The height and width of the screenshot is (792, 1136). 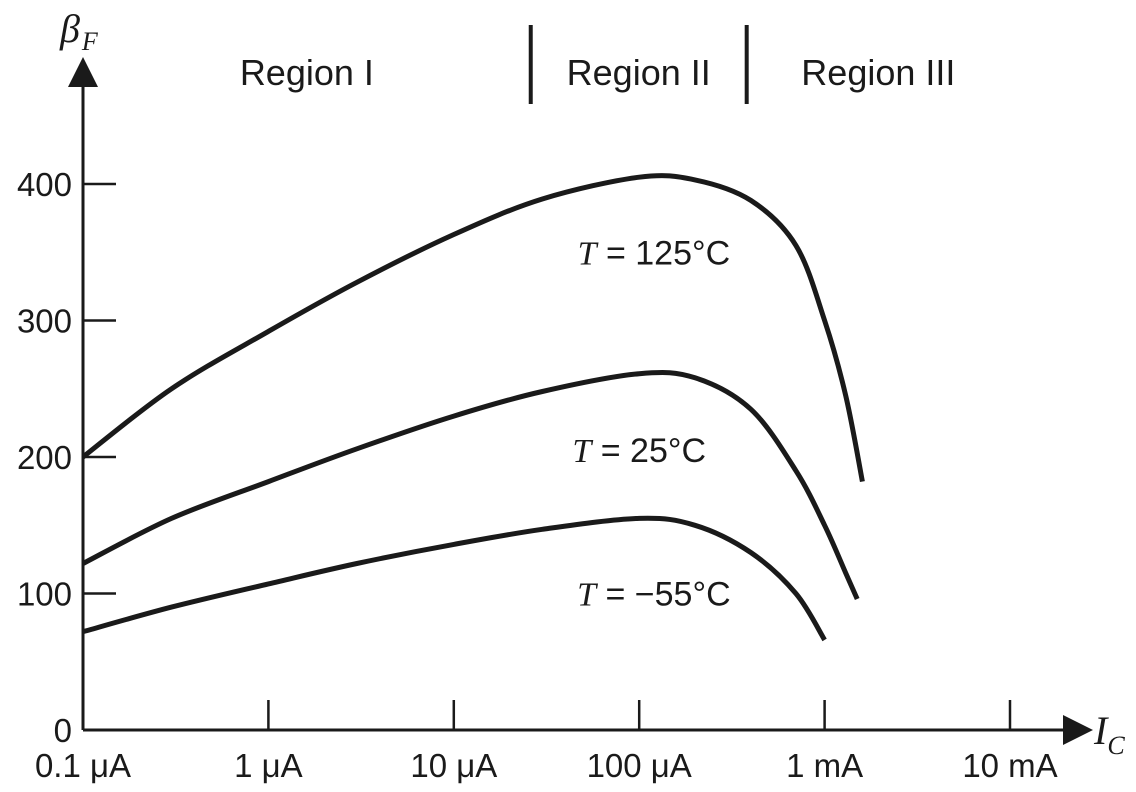 I want to click on region-dividers, so click(x=638, y=64).